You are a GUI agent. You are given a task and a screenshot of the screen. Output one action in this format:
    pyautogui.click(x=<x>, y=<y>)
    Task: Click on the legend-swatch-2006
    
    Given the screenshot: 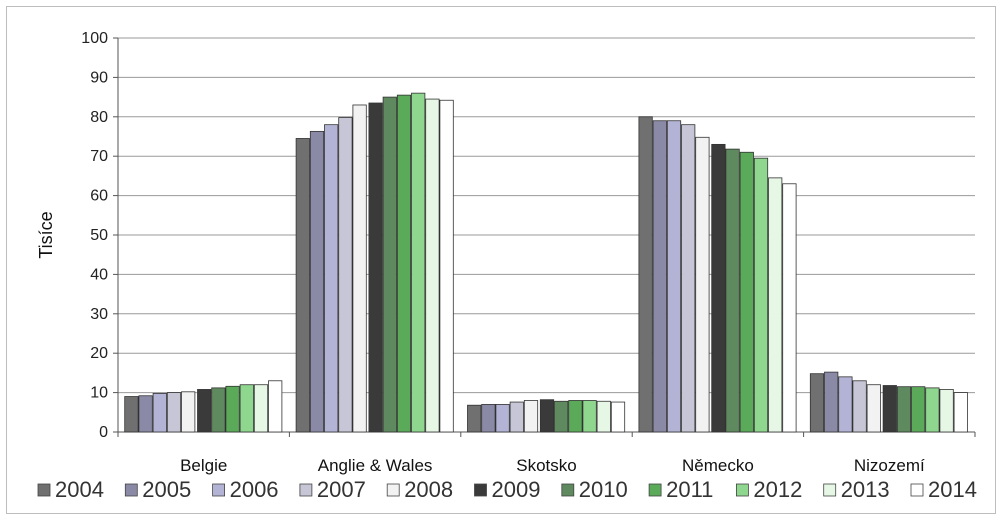 What is the action you would take?
    pyautogui.click(x=219, y=490)
    